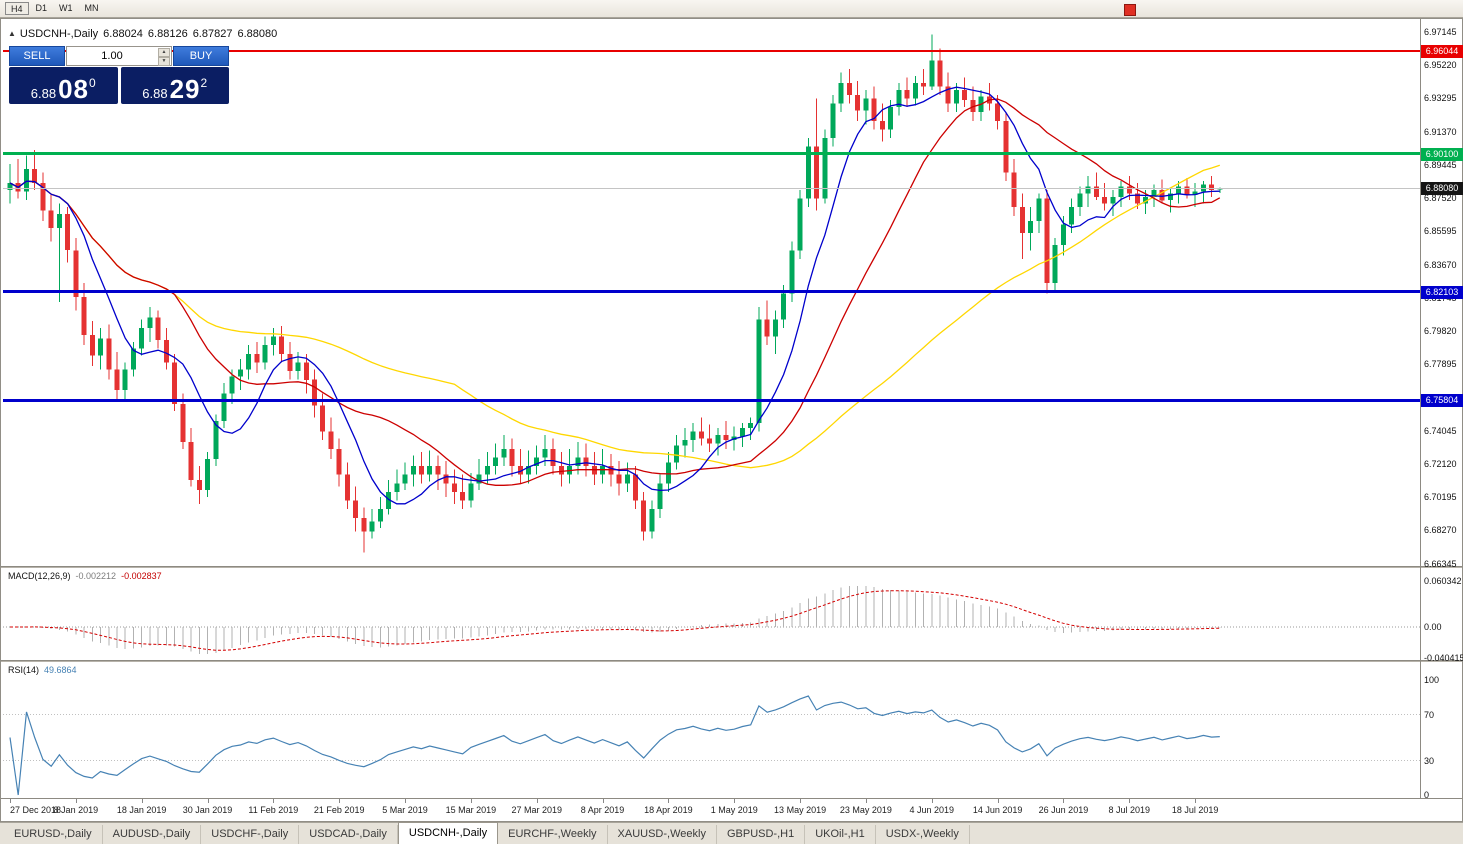 Image resolution: width=1463 pixels, height=844 pixels. I want to click on date-label: 4 Jun 2019, so click(932, 810).